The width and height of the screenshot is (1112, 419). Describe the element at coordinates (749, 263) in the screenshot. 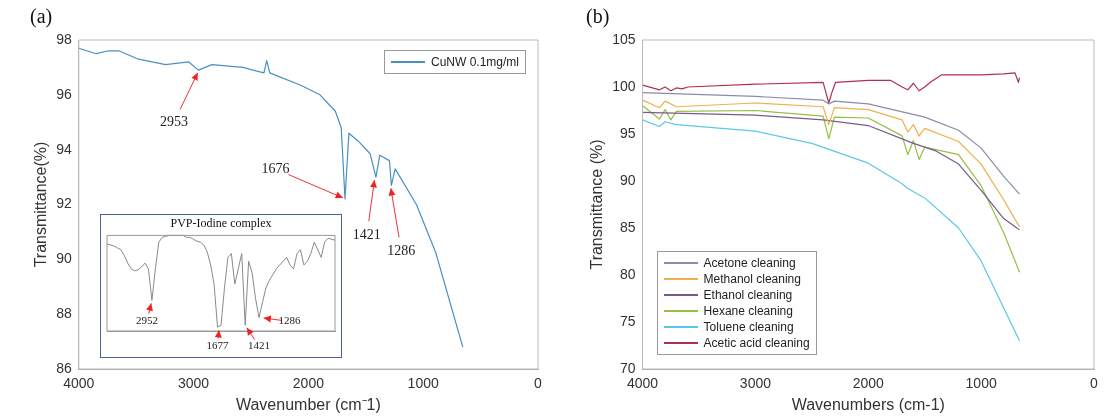

I see `legend-label: Acetone cleaning` at that location.